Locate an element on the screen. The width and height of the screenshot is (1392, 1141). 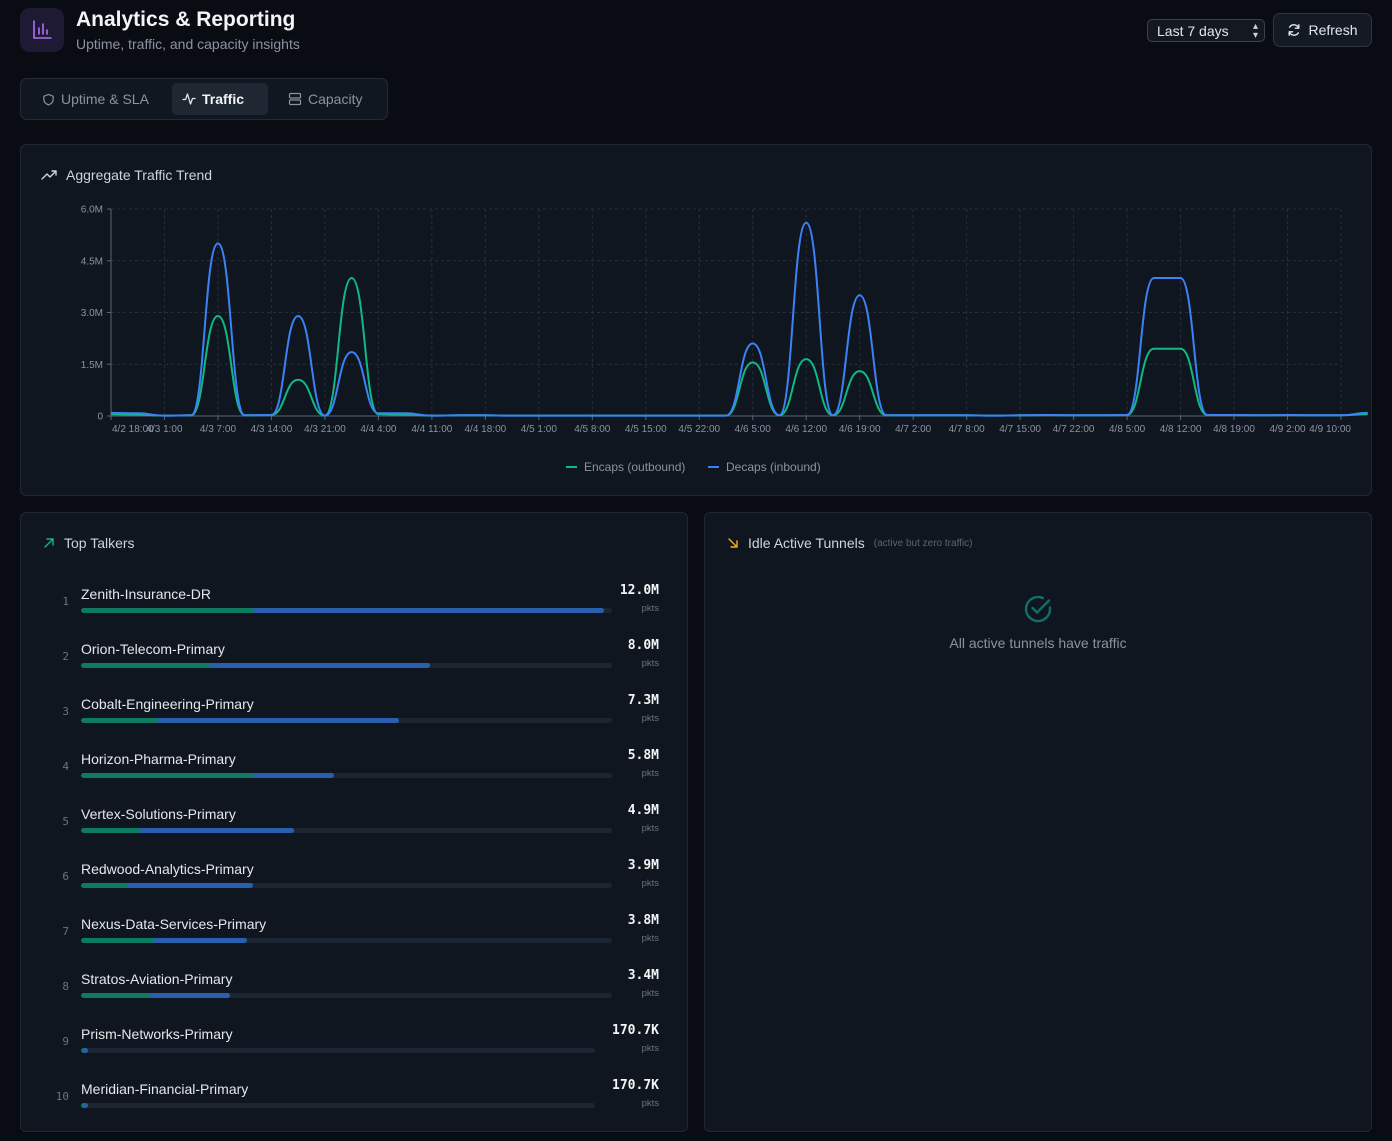
x-tick-label: 4/6 5:00 is located at coordinates (753, 429).